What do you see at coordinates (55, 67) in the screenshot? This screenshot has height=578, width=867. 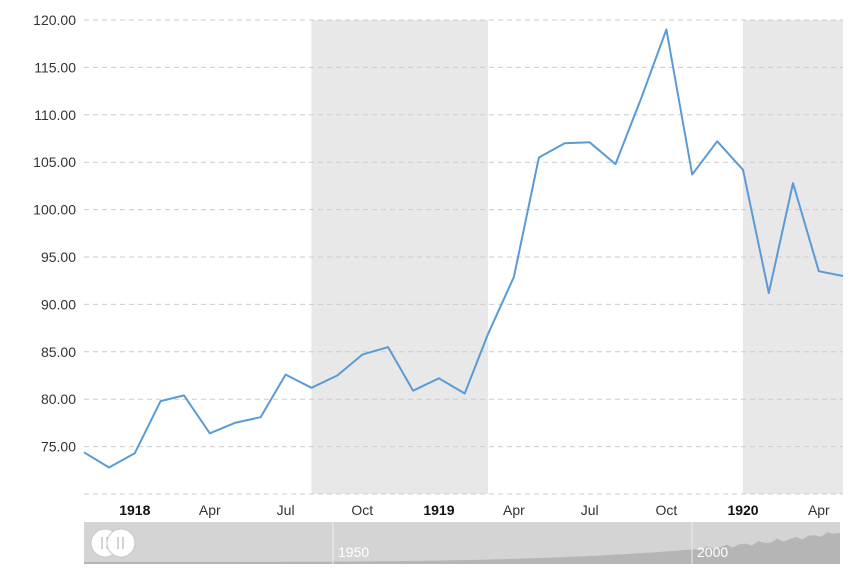 I see `y-tick-label: 115.00` at bounding box center [55, 67].